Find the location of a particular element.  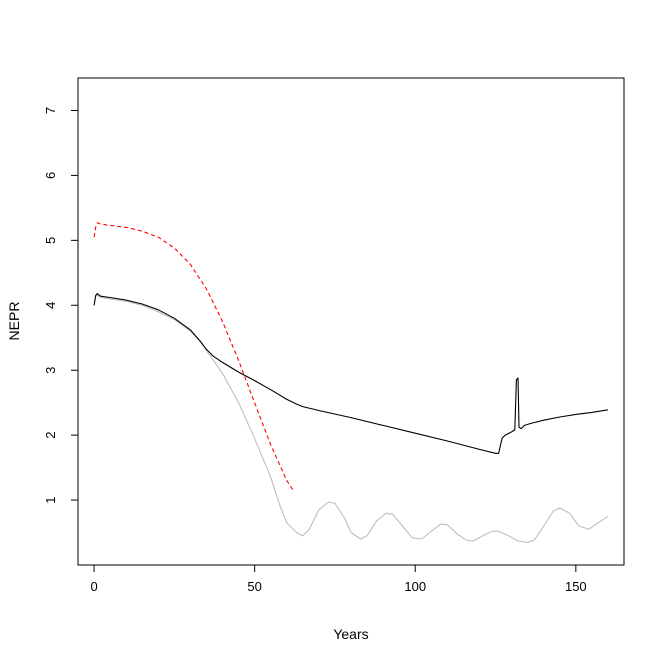

y-tick-label: 4 is located at coordinates (50, 305).